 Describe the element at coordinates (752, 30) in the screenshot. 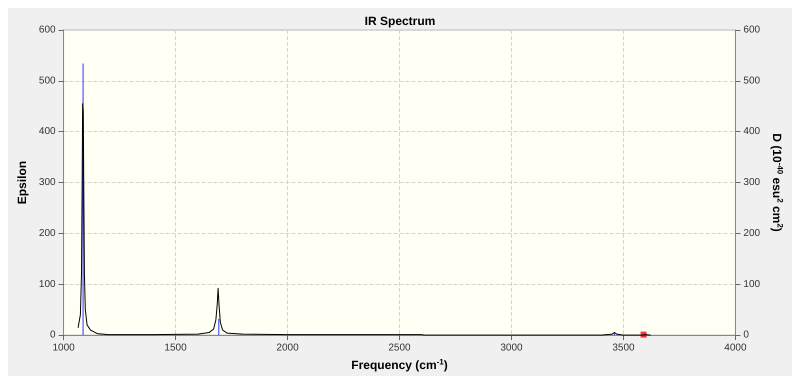

I see `y2-tick-label: 600` at that location.